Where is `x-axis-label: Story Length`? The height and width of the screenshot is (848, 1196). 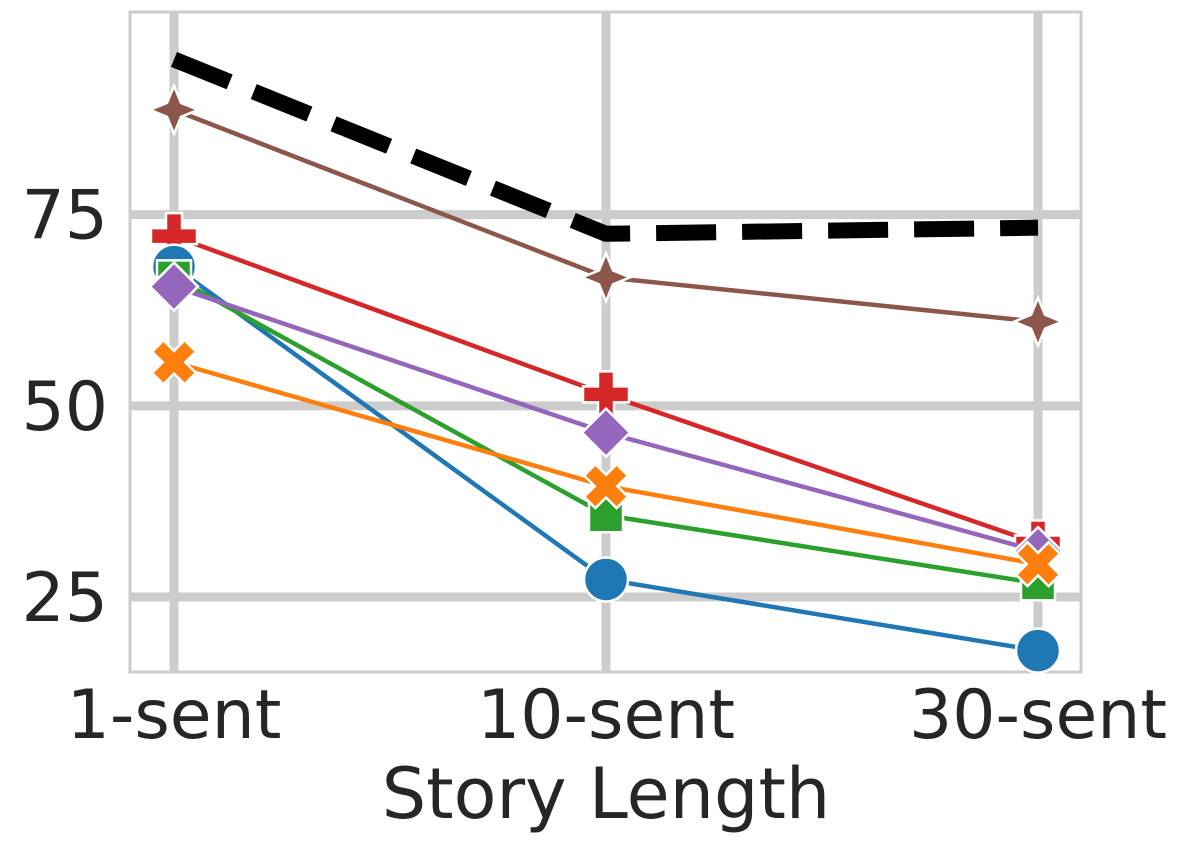 x-axis-label: Story Length is located at coordinates (606, 794).